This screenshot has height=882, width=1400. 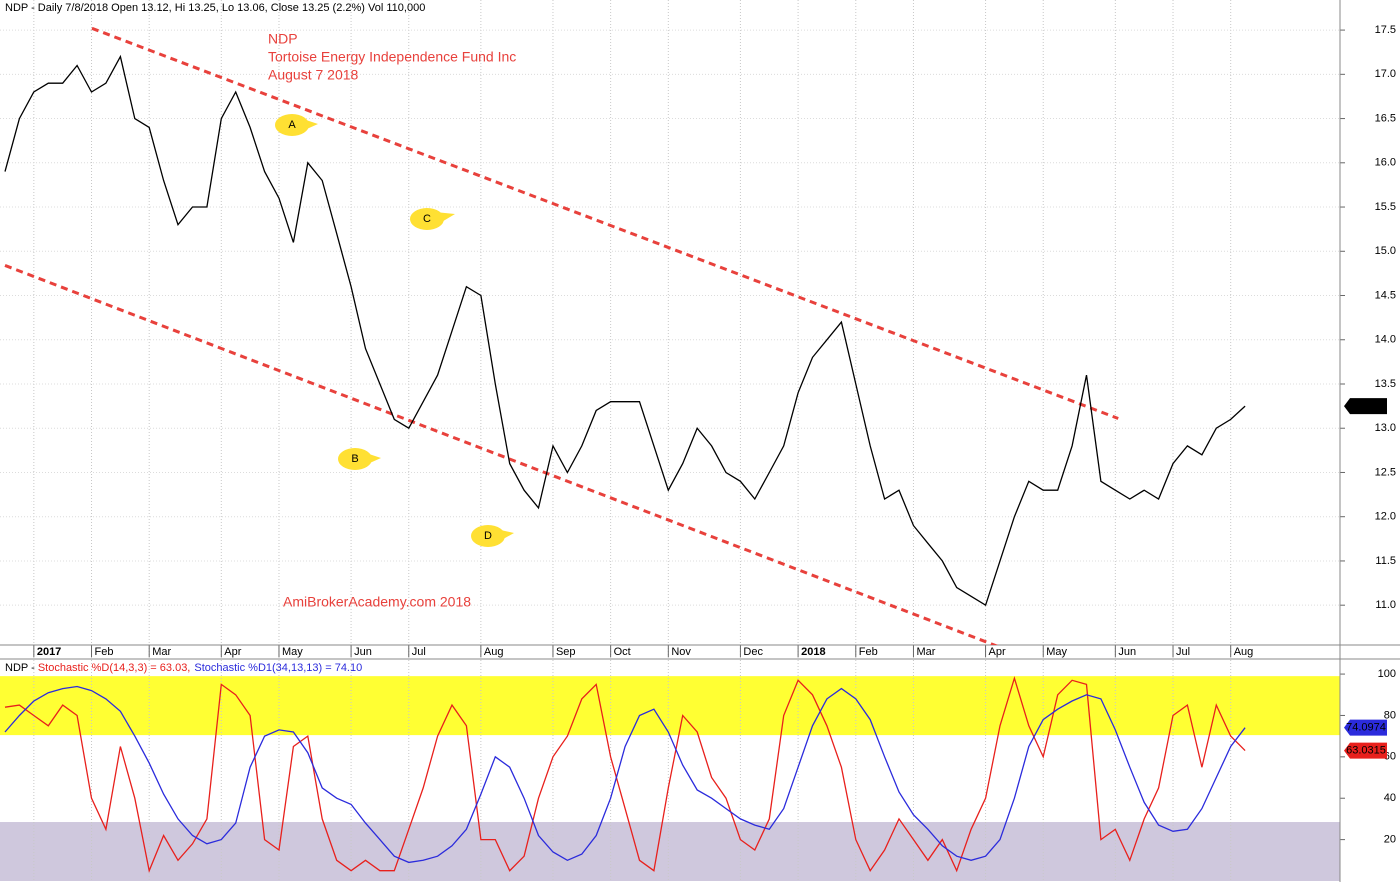 I want to click on value-tag-label: 74.0974, so click(x=1366, y=728).